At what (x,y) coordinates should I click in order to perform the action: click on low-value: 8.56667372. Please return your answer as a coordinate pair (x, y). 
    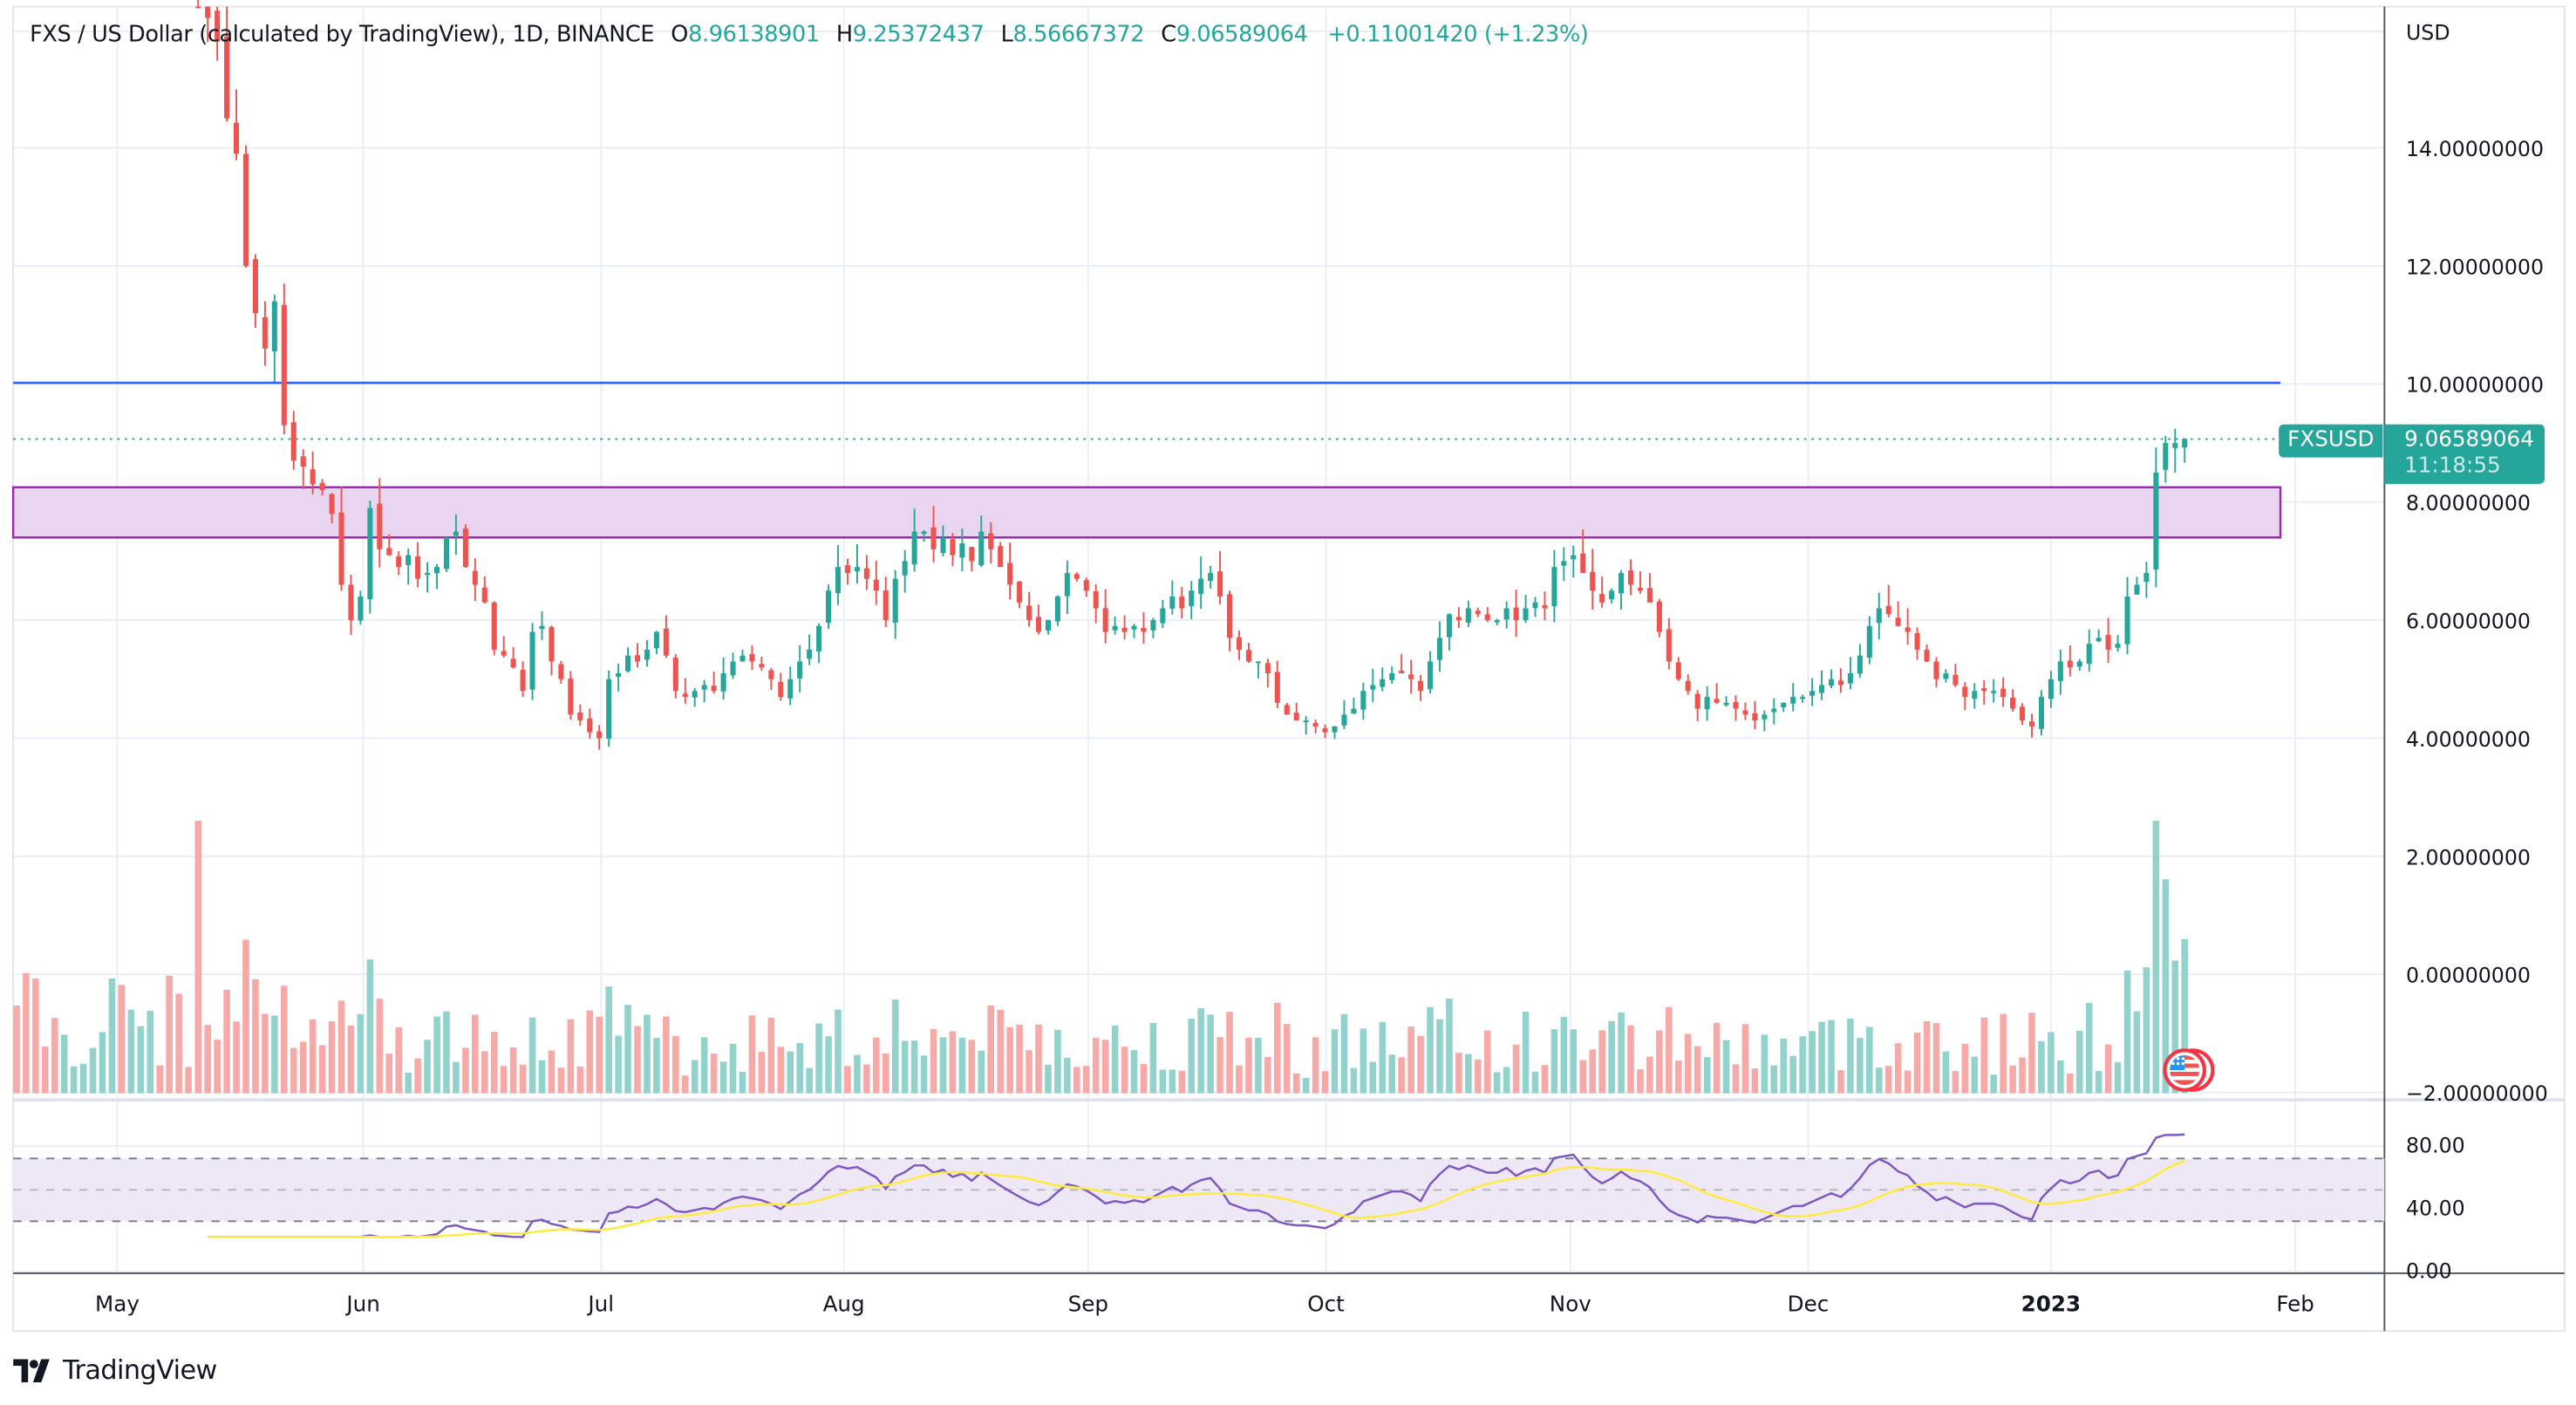
    Looking at the image, I should click on (1079, 35).